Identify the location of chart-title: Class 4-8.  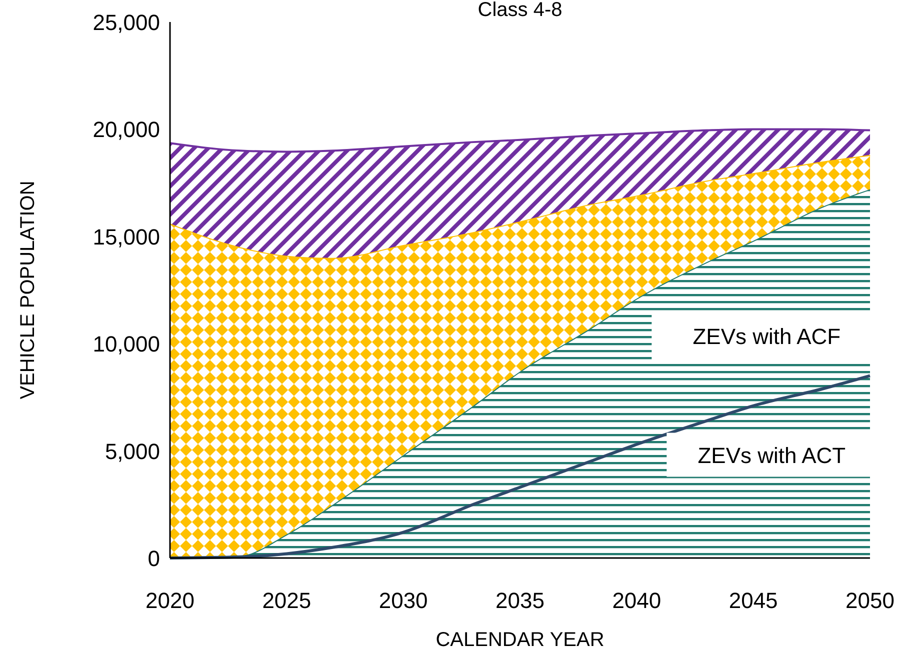
(520, 10).